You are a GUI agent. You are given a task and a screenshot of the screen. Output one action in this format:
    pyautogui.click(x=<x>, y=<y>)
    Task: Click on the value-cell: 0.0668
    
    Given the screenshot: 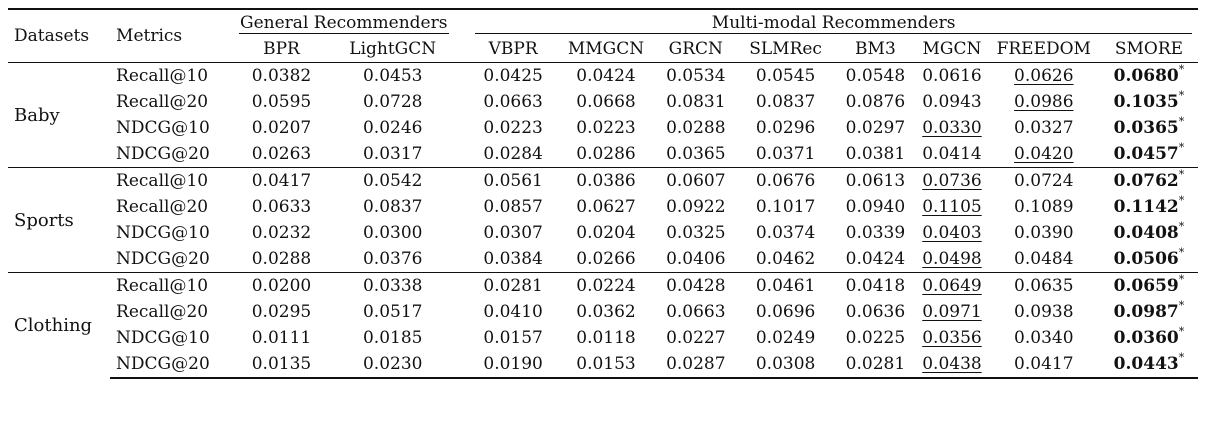 What is the action you would take?
    pyautogui.click(x=606, y=102)
    